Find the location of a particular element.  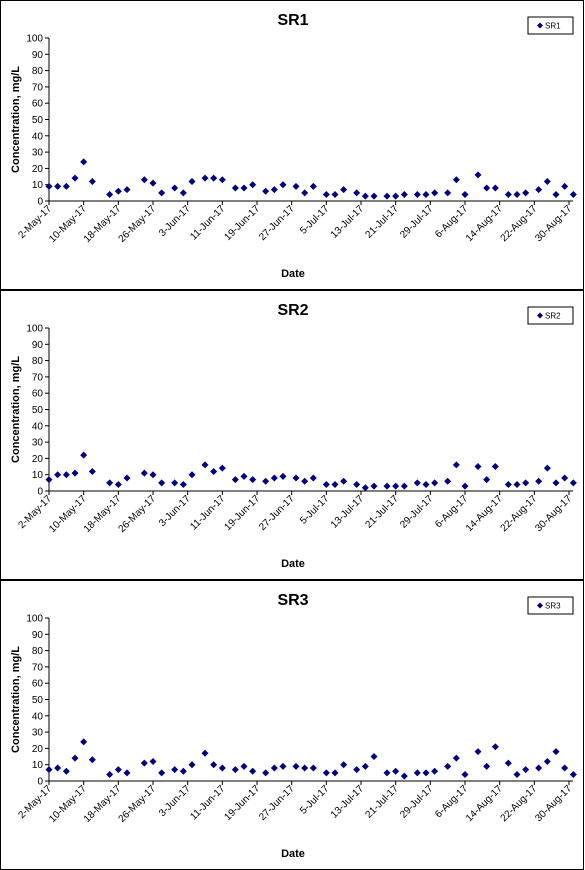

y-tick-label: 40 is located at coordinates (38, 426).